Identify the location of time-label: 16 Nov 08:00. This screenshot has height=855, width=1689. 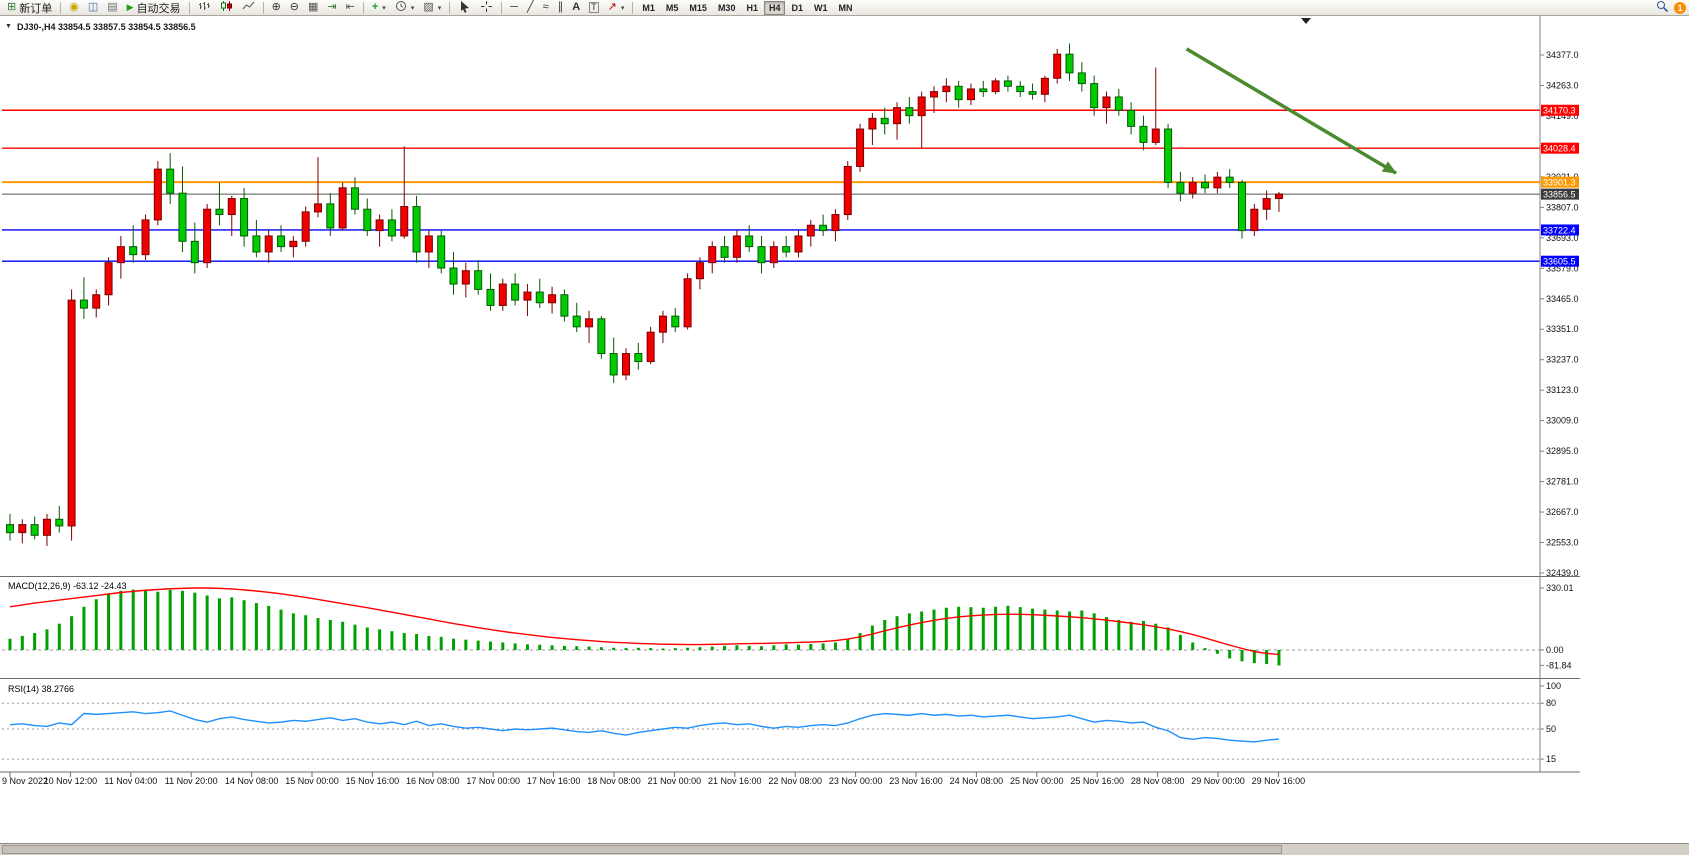
(433, 781).